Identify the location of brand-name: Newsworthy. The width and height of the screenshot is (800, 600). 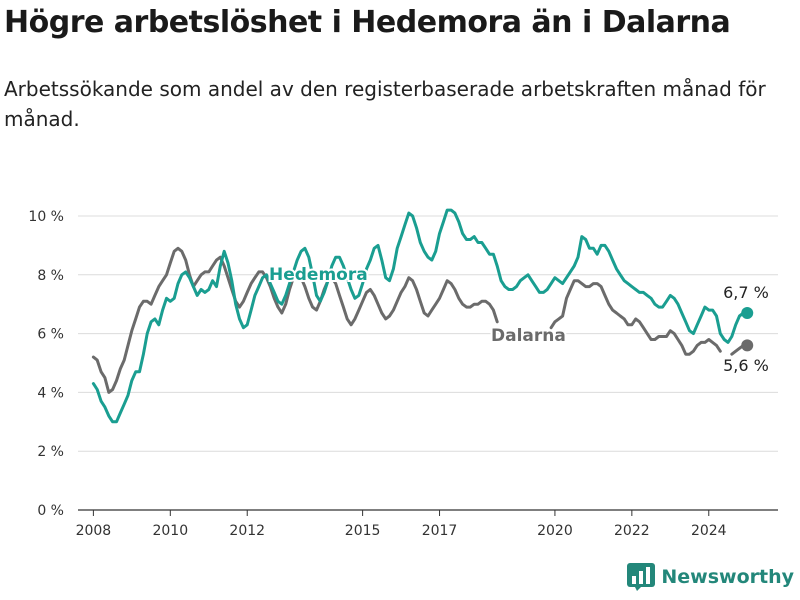
(727, 577).